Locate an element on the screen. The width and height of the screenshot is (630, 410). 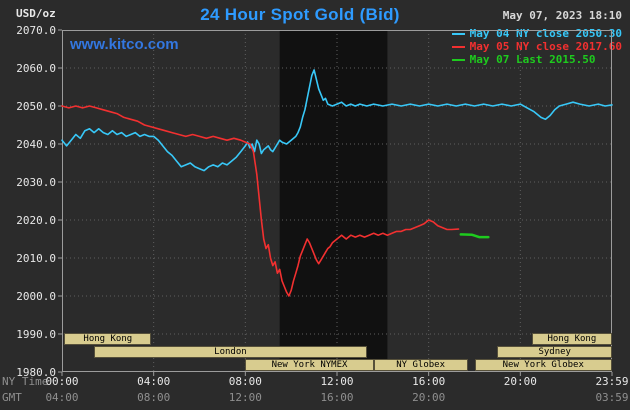
session-new-york-nymex: New York NYMEX is located at coordinates (309, 365).